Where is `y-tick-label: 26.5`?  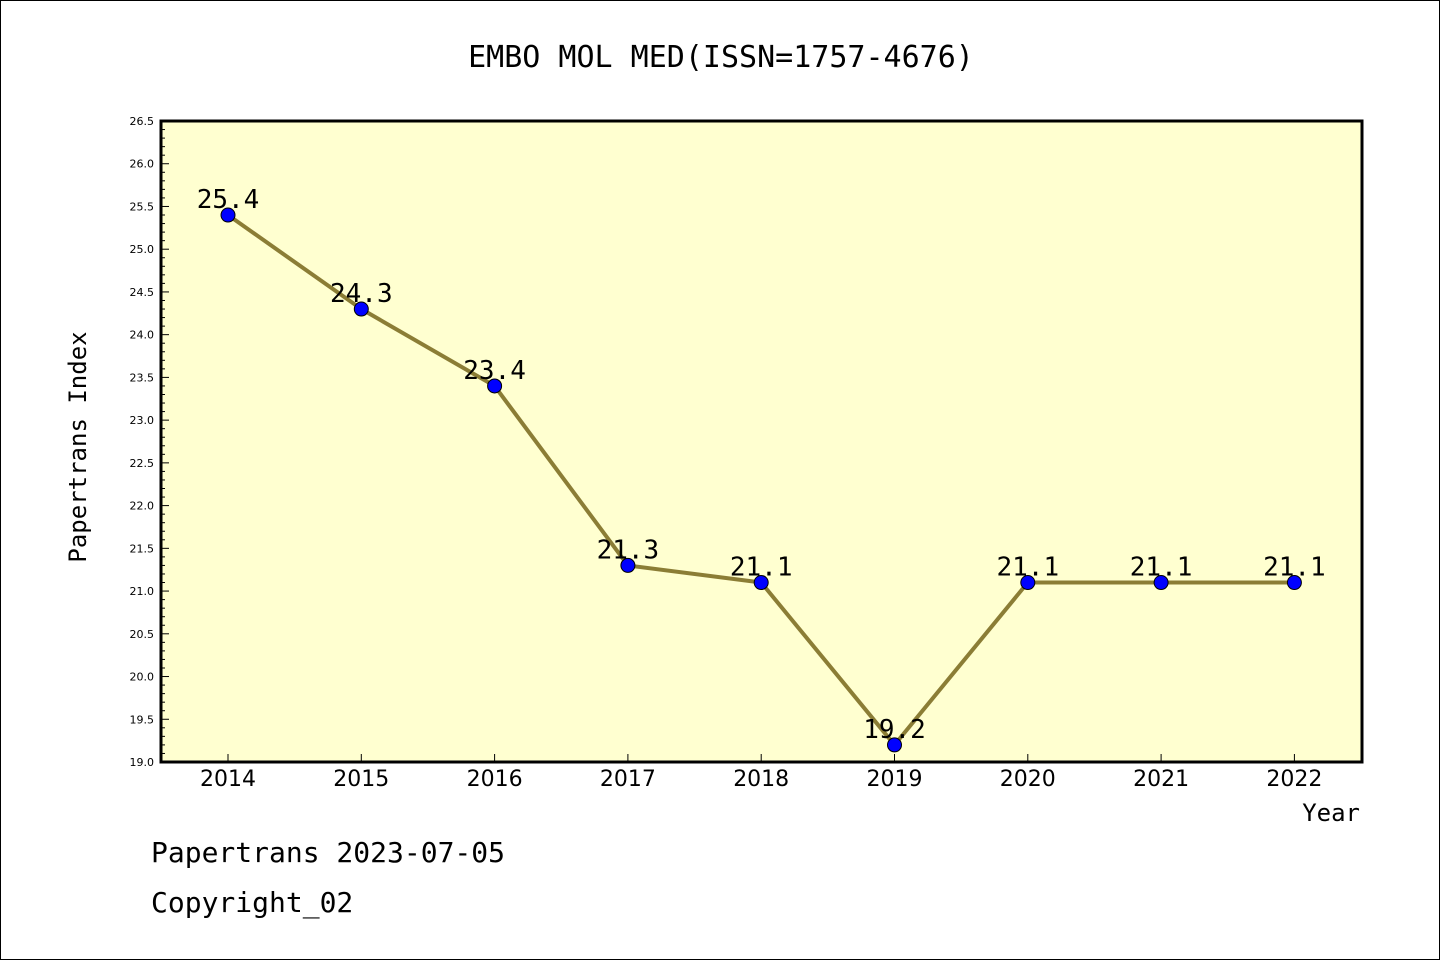
y-tick-label: 26.5 is located at coordinates (142, 121).